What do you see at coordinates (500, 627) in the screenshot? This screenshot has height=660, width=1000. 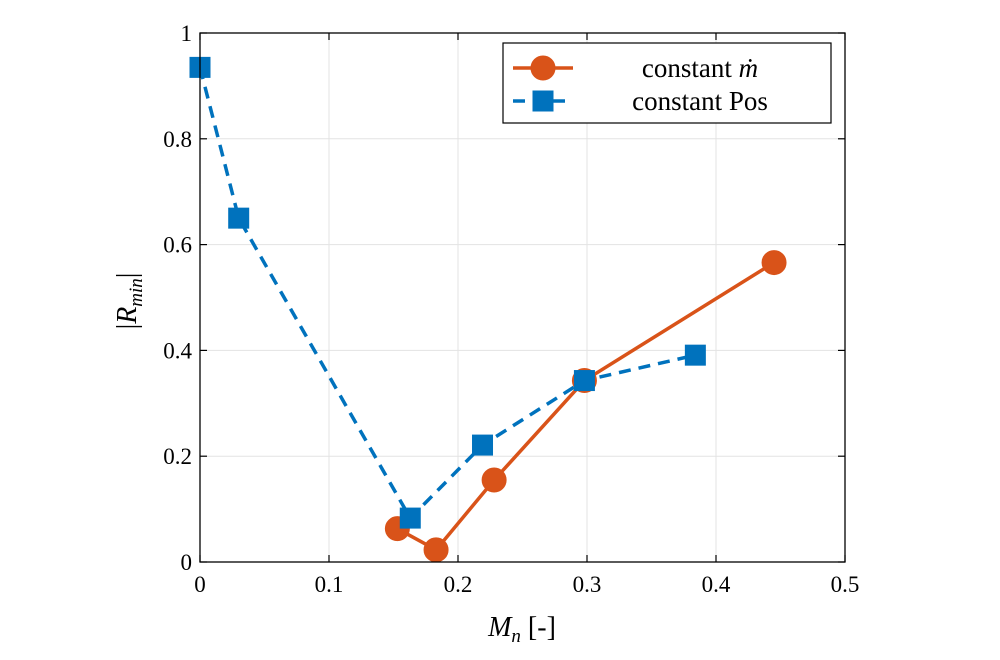 I see `x-axis-label-var: M` at bounding box center [500, 627].